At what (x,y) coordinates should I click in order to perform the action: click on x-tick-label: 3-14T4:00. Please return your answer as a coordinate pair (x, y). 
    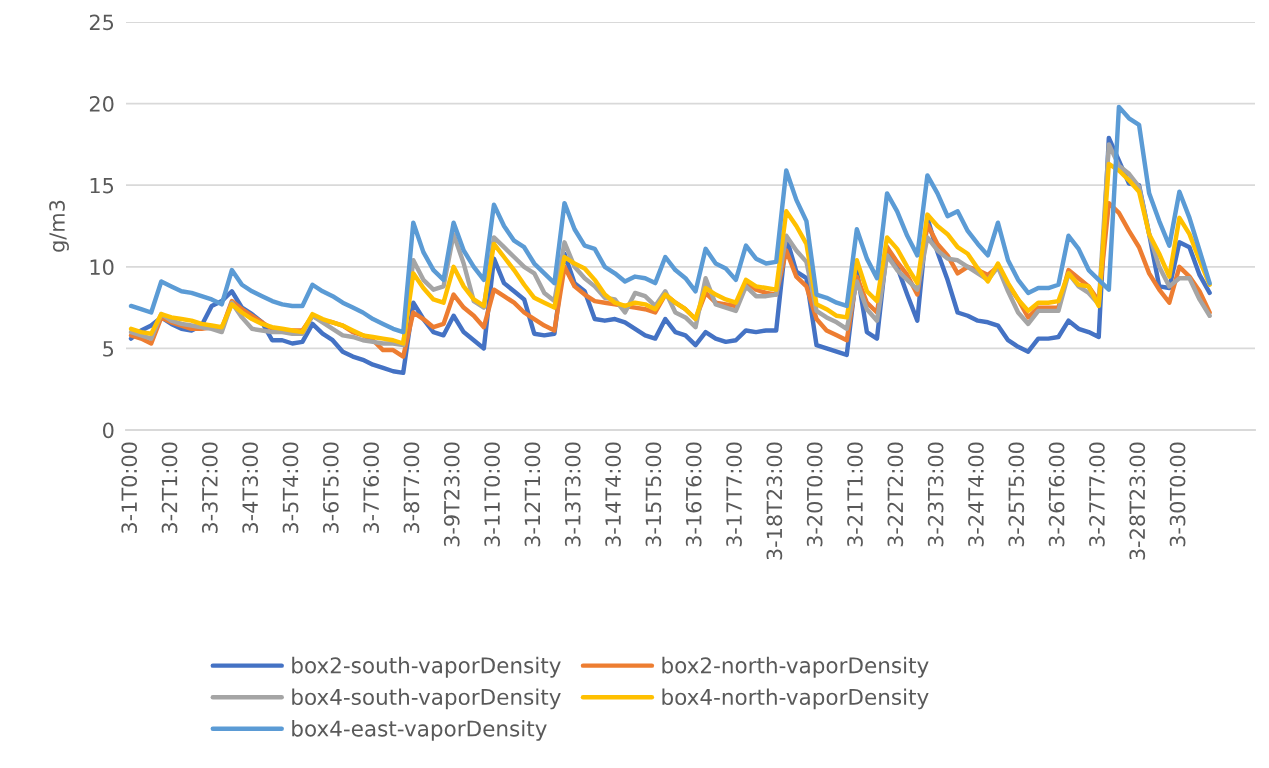
    Looking at the image, I should click on (613, 494).